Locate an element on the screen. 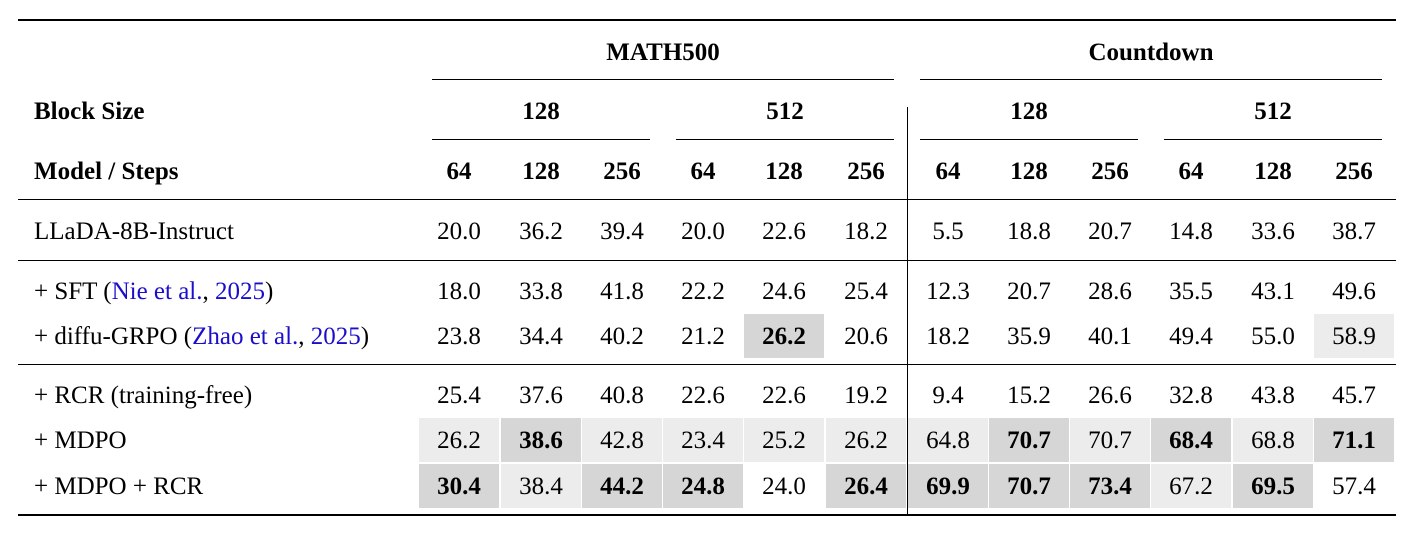 The image size is (1412, 538). group-header-countdown: Countdown is located at coordinates (1151, 52).